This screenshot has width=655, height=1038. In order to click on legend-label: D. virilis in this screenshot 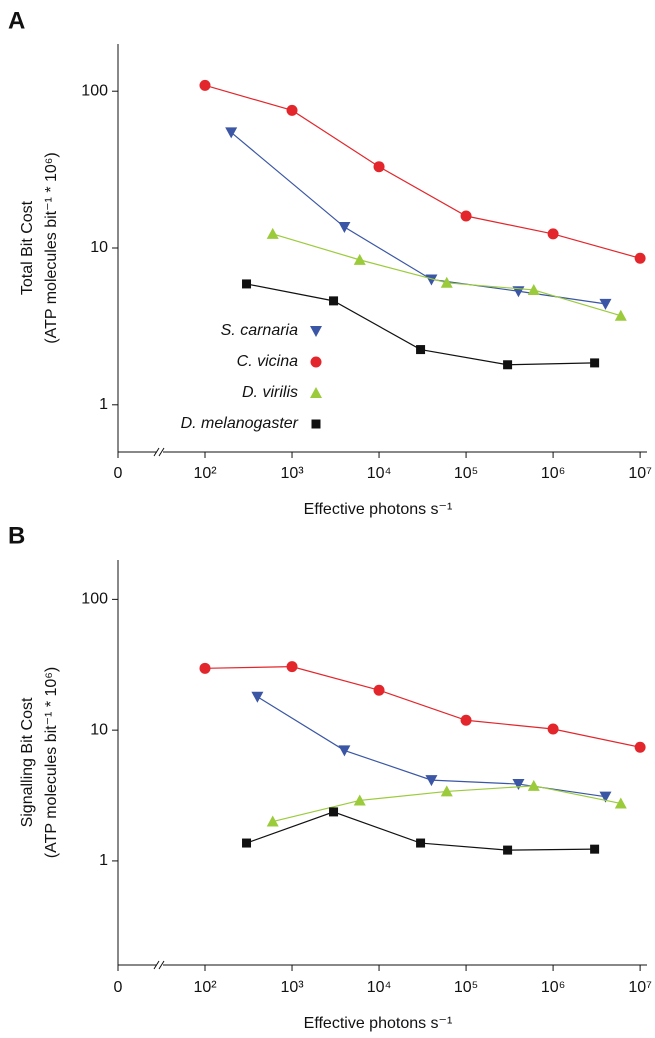, I will do `click(270, 392)`.